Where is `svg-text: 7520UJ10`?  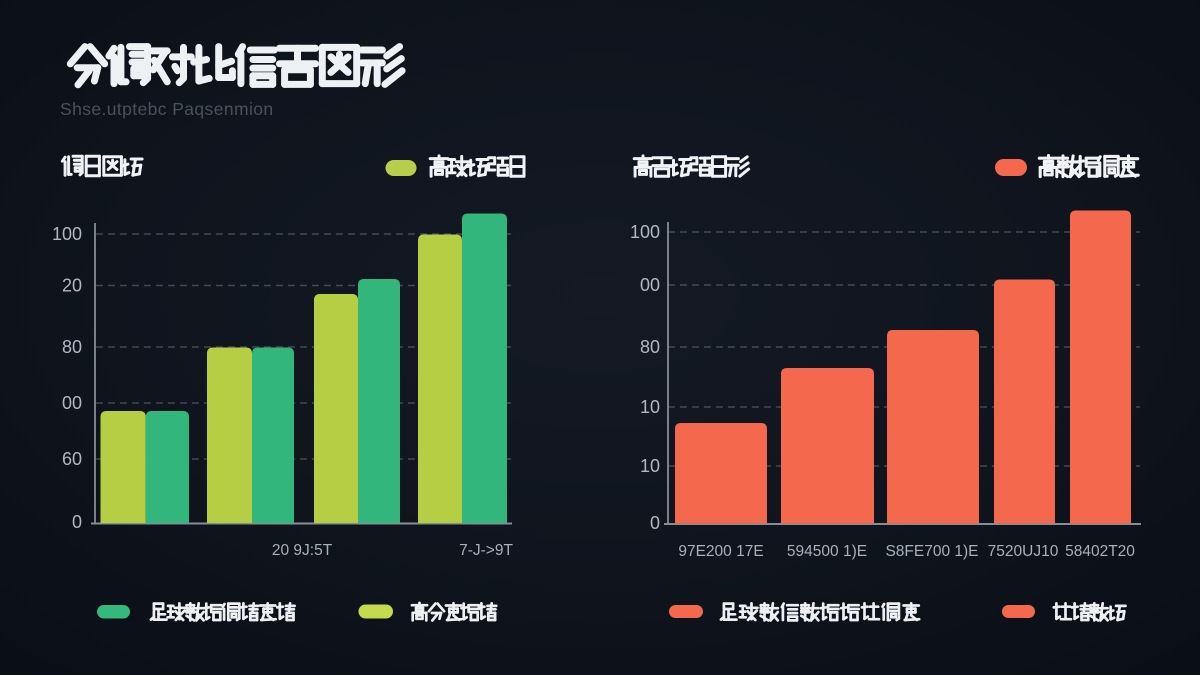 svg-text: 7520UJ10 is located at coordinates (1023, 551).